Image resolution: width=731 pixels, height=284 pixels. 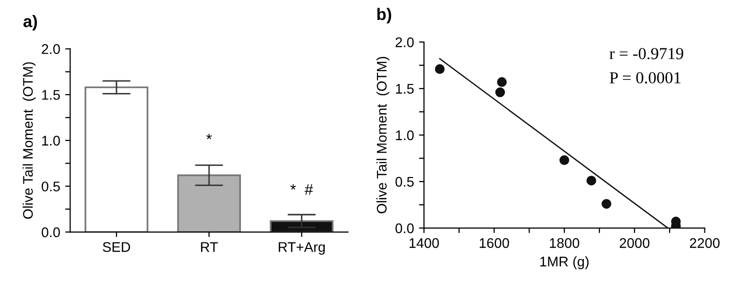 What do you see at coordinates (209, 247) in the screenshot?
I see `x-tick-label: RT` at bounding box center [209, 247].